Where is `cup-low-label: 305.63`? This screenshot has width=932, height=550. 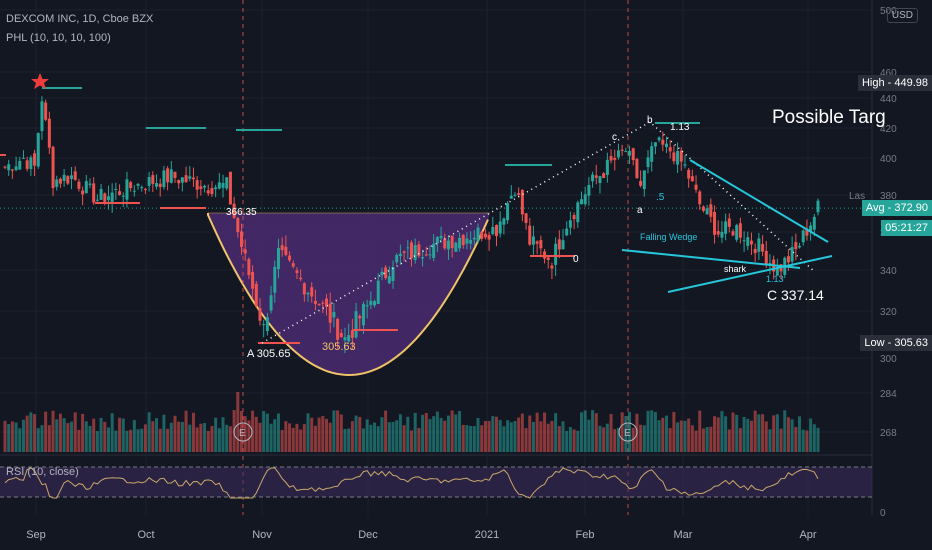
cup-low-label: 305.63 is located at coordinates (339, 347).